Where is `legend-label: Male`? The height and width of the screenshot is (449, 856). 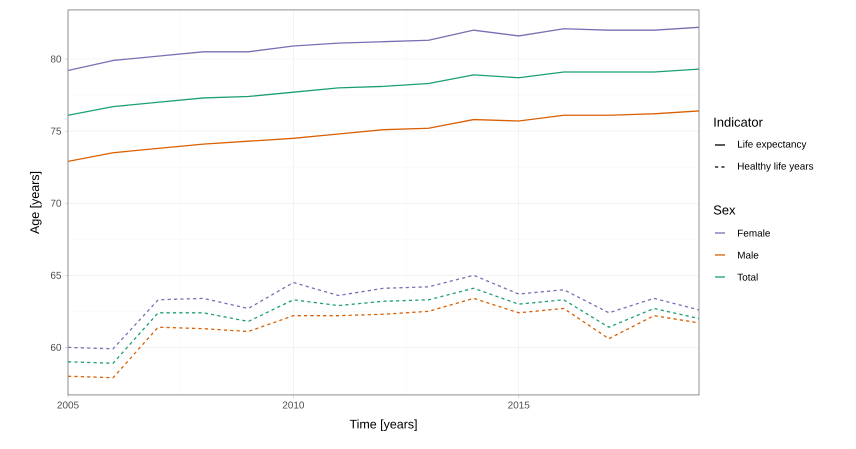 legend-label: Male is located at coordinates (748, 255).